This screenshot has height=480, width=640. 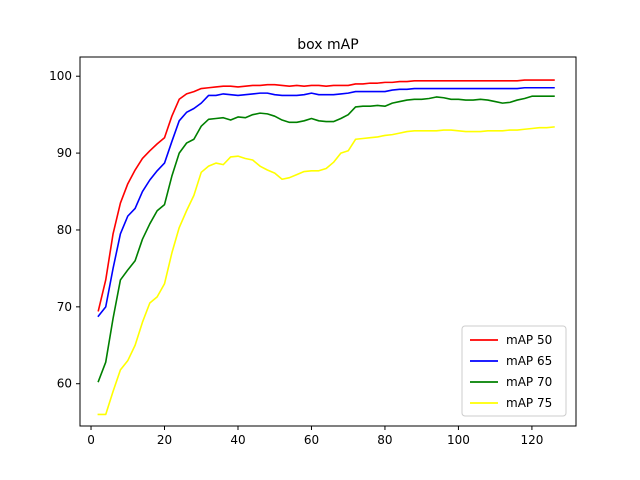 What do you see at coordinates (529, 382) in the screenshot?
I see `legend-label-3: mAP 70` at bounding box center [529, 382].